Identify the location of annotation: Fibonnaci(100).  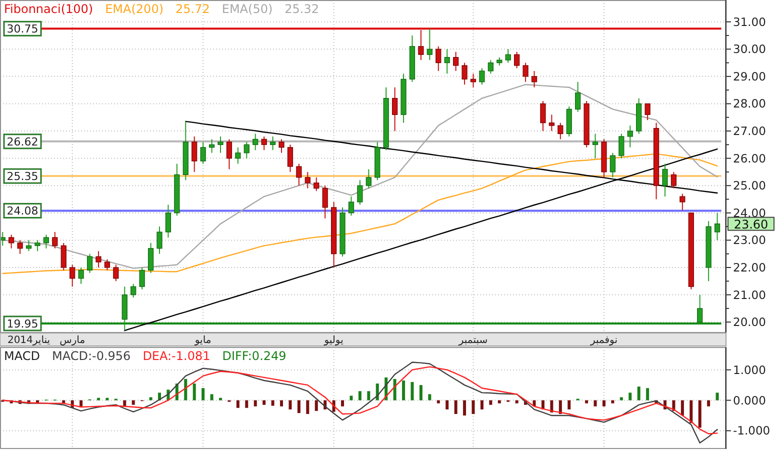
(49, 9).